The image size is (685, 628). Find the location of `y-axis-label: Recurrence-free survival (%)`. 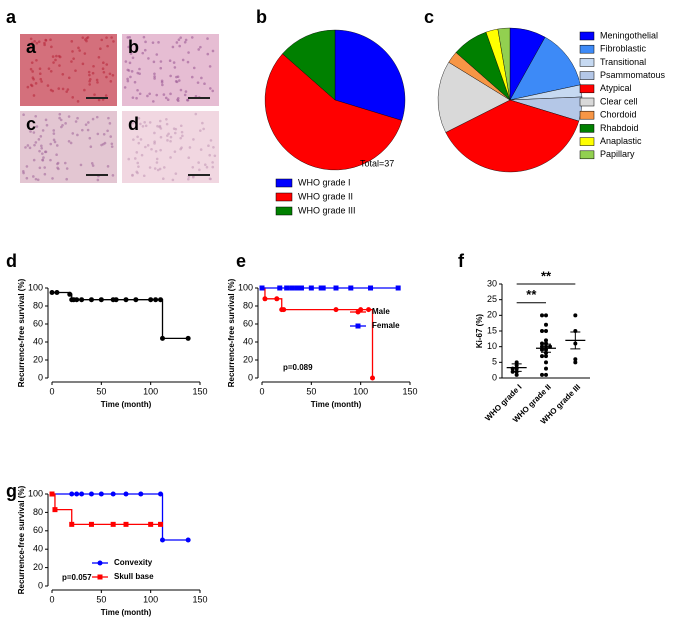

y-axis-label: Recurrence-free survival (%) is located at coordinates (21, 539).